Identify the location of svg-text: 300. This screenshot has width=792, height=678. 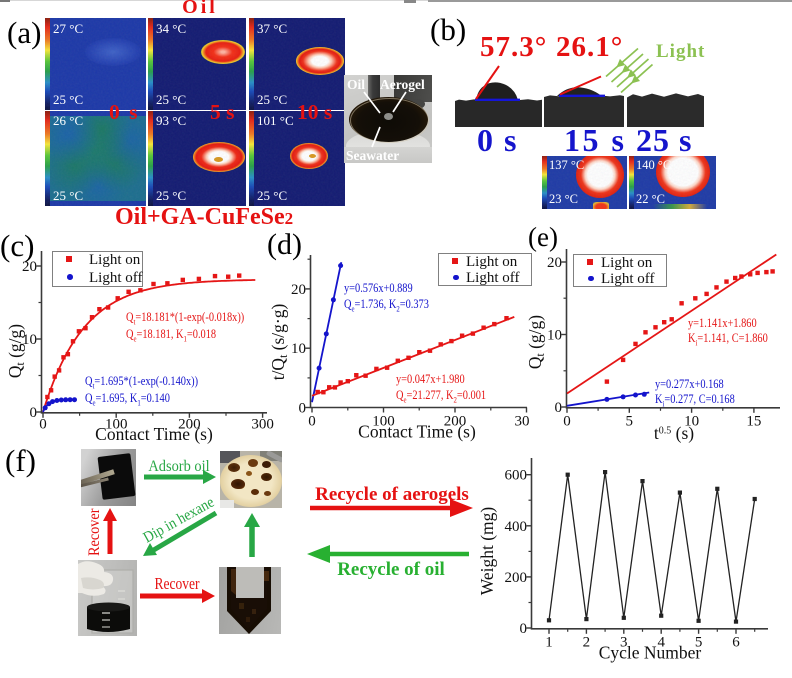
(262, 425).